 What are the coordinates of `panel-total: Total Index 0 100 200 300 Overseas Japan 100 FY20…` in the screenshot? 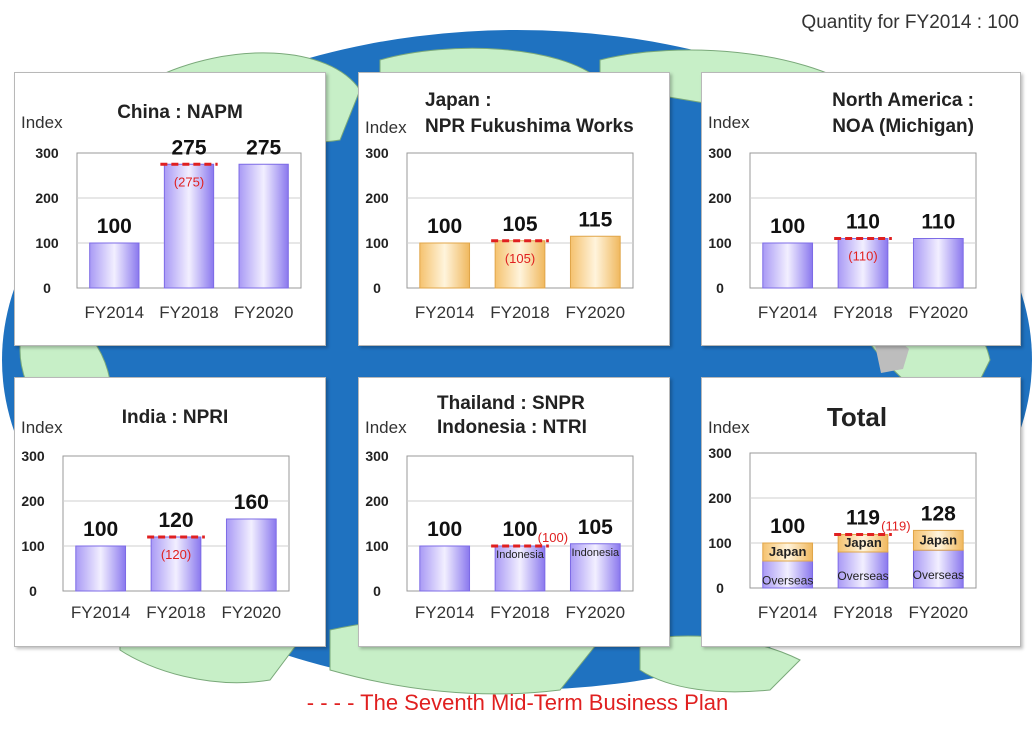 It's located at (861, 512).